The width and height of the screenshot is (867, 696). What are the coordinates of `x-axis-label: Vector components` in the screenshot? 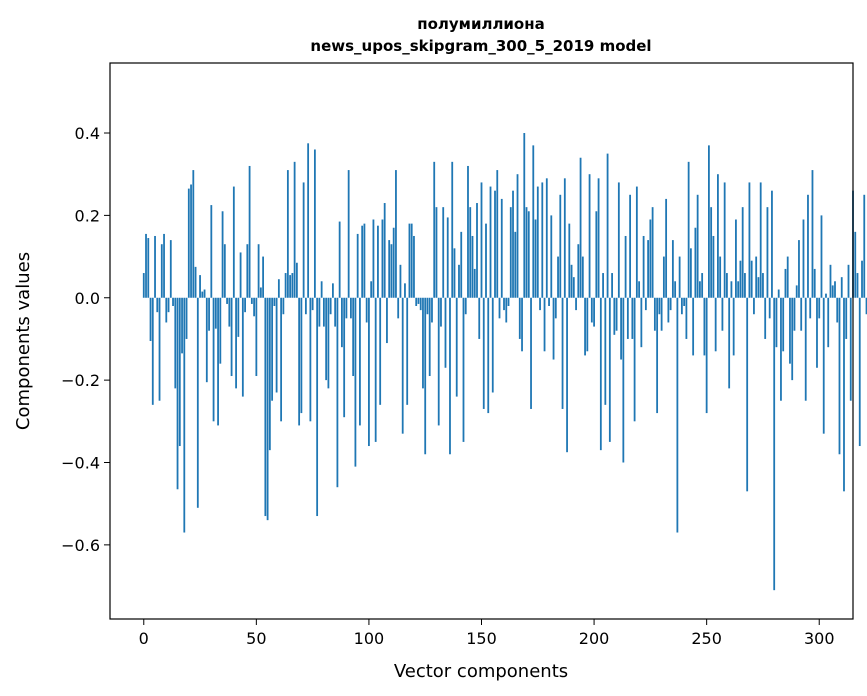 It's located at (481, 671).